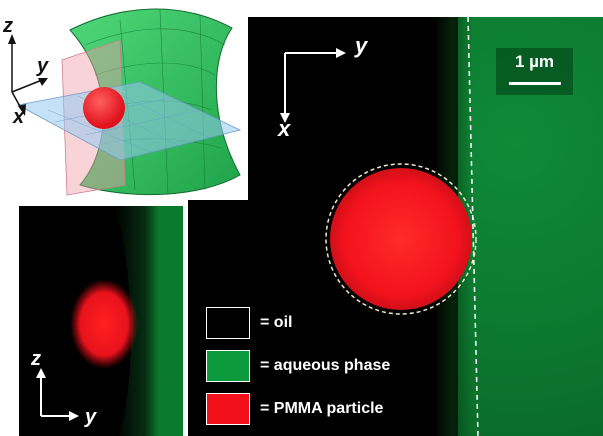 This screenshot has height=436, width=603. Describe the element at coordinates (104, 108) in the screenshot. I see `schematic-particle` at that location.